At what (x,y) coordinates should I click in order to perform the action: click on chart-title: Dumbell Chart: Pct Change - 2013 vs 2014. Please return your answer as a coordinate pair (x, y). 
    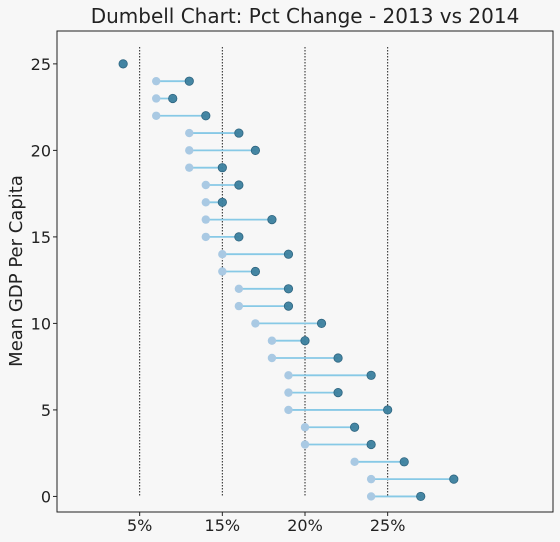
    Looking at the image, I should click on (305, 16).